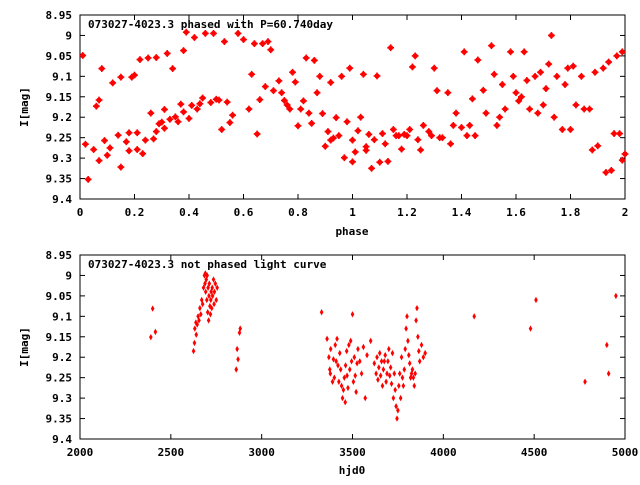 This screenshot has height=485, width=640. What do you see at coordinates (59, 138) in the screenshot?
I see `phased-y-tick-label: 9.25` at bounding box center [59, 138].